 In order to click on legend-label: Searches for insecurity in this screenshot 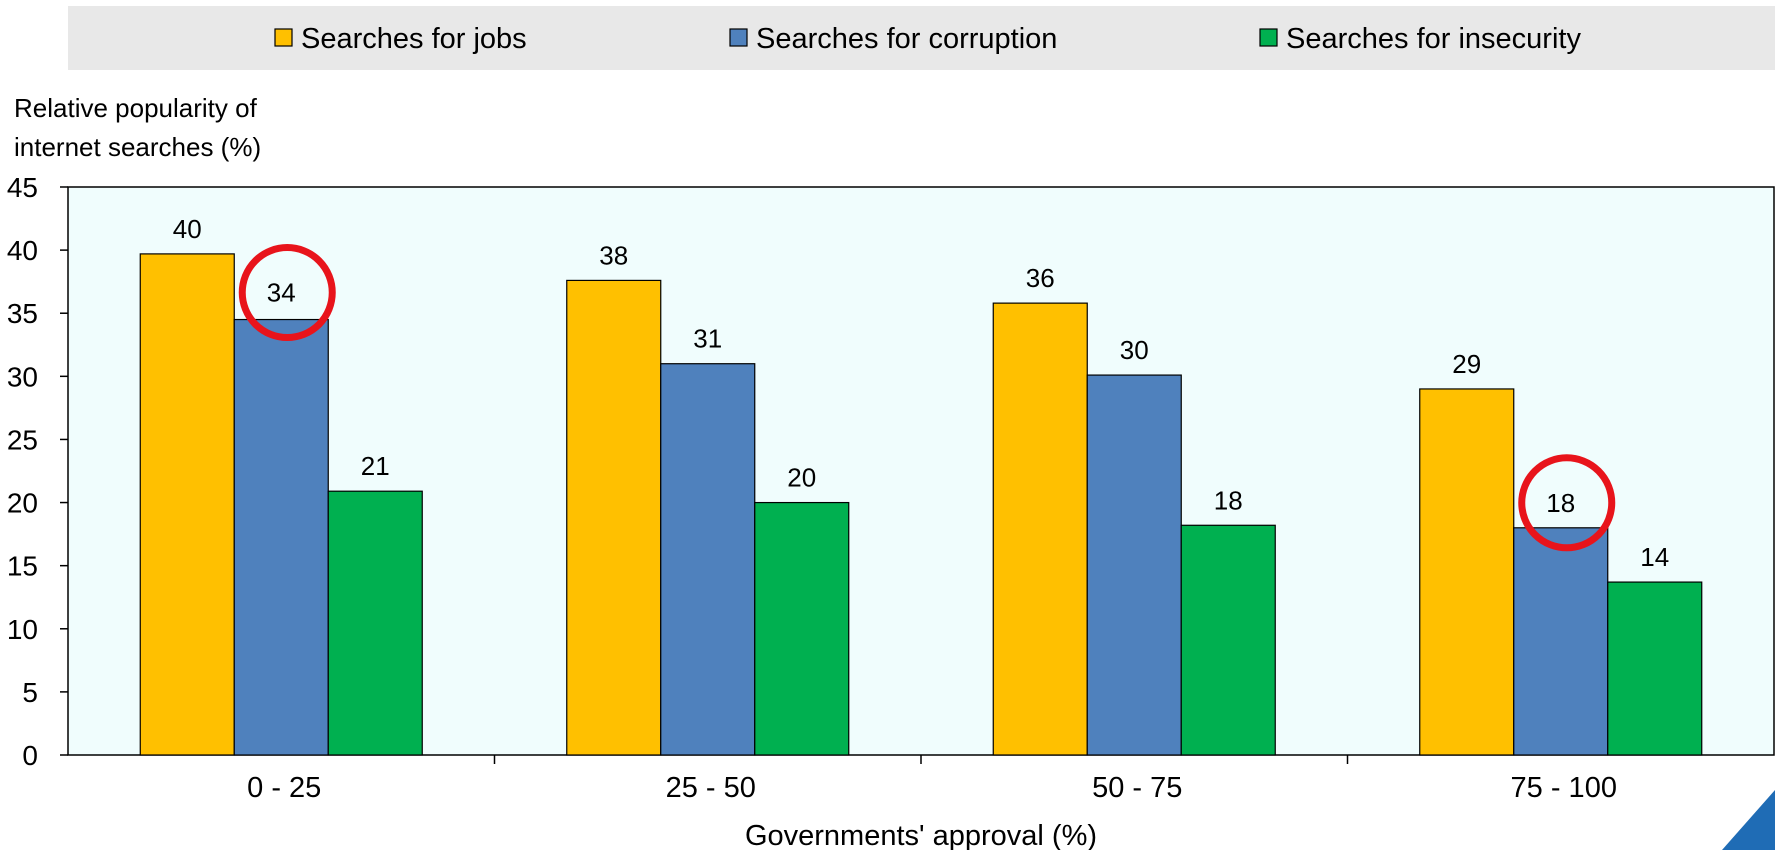, I will do `click(1433, 39)`.